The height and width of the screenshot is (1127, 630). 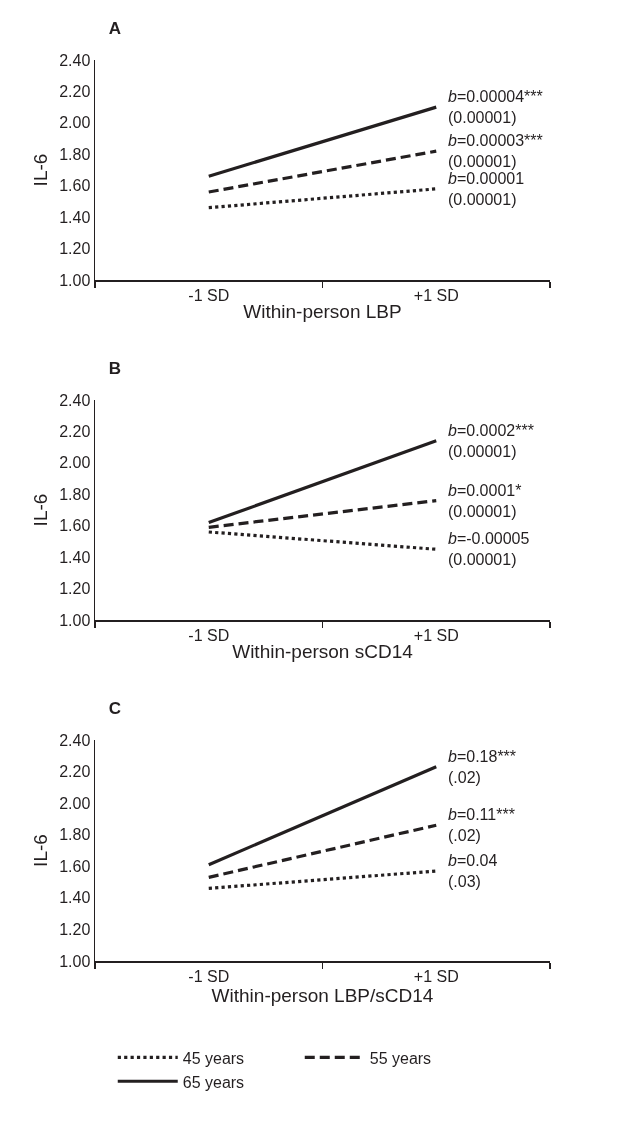 I want to click on annotation: b=0.11*** (.02), so click(x=481, y=825).